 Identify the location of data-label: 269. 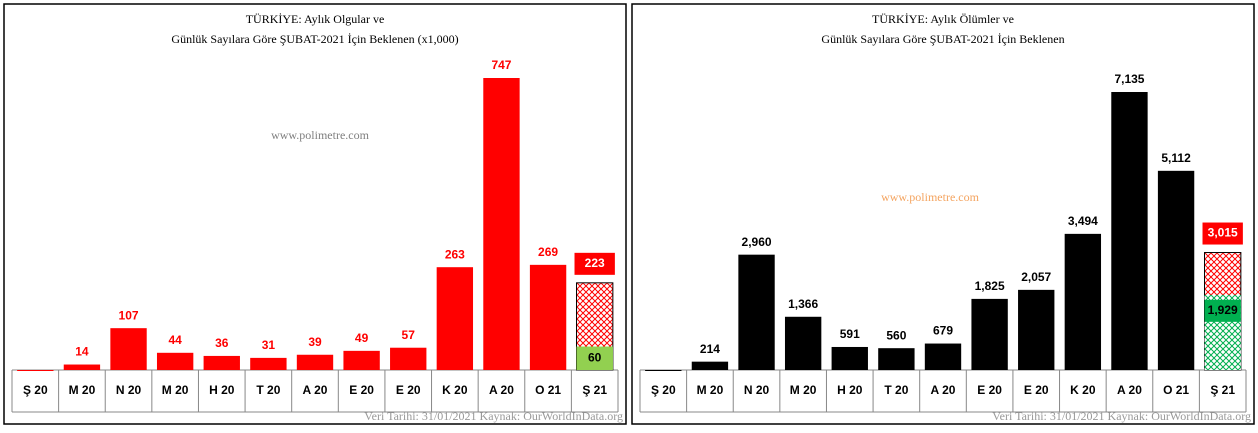
(548, 252).